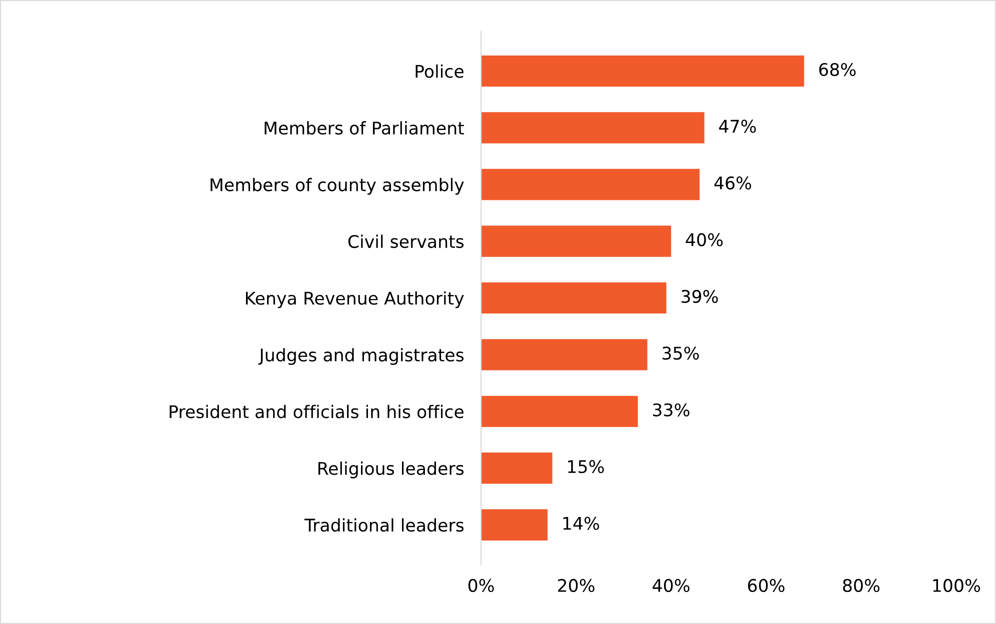 This screenshot has height=624, width=996. What do you see at coordinates (337, 186) in the screenshot?
I see `y-tick-label: Members of county assembly` at bounding box center [337, 186].